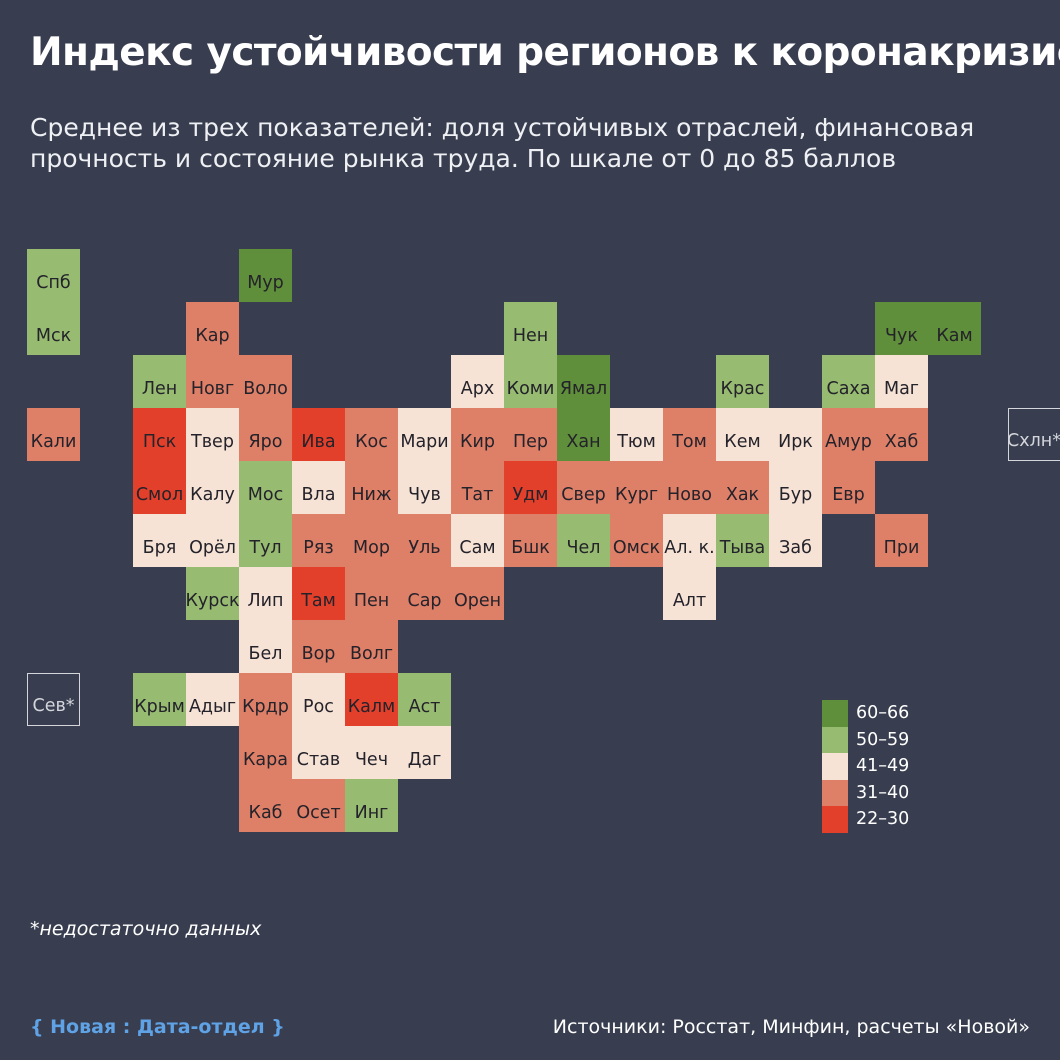 The width and height of the screenshot is (1060, 1060). I want to click on region-tile: Том, so click(689, 434).